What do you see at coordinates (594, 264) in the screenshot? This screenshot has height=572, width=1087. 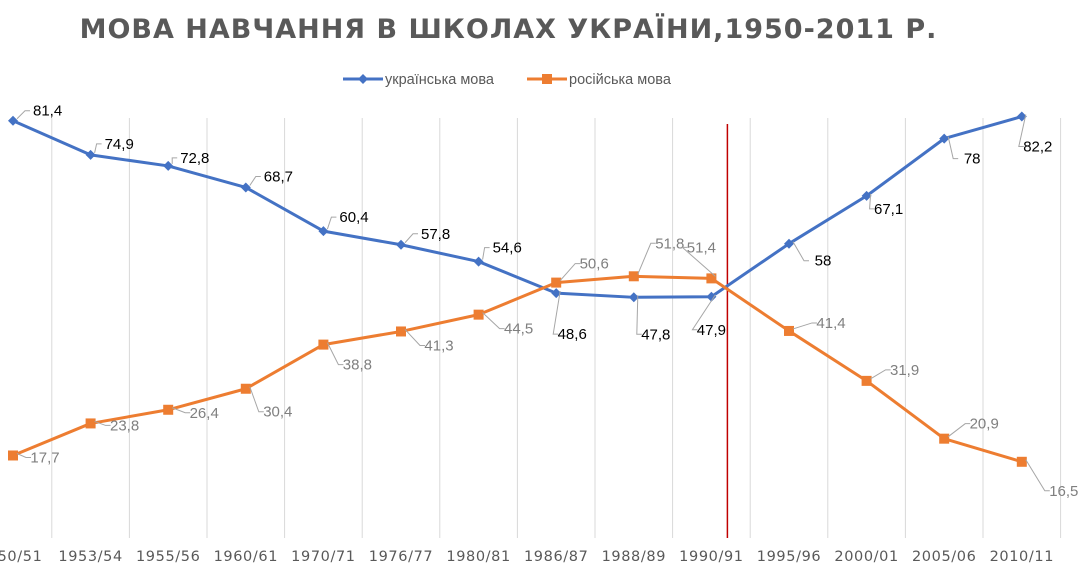 I see `data-label: 50,6` at bounding box center [594, 264].